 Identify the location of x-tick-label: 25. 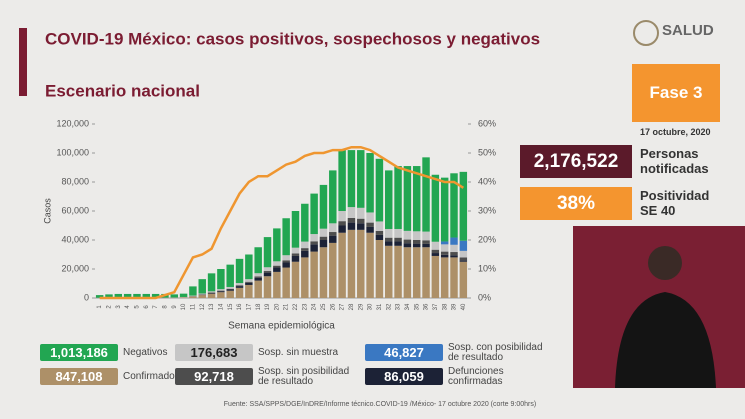
(324, 306).